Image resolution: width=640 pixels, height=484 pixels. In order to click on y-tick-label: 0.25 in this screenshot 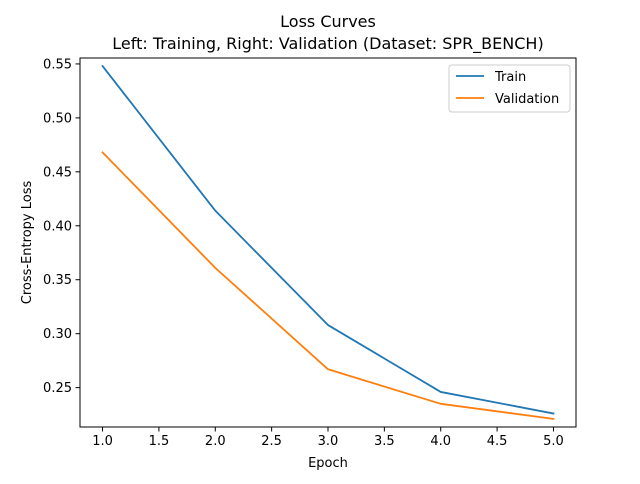, I will do `click(57, 388)`.